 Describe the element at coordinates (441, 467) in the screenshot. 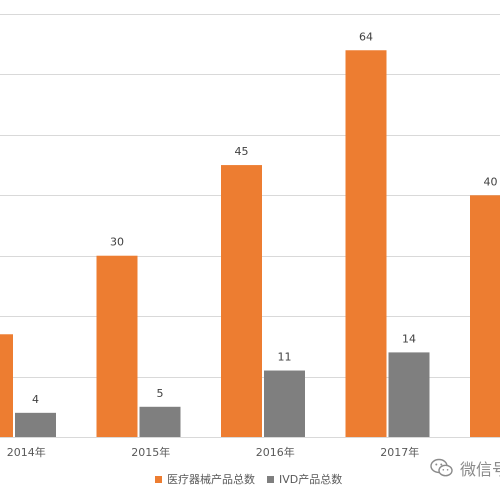

I see `wechat-icon` at that location.